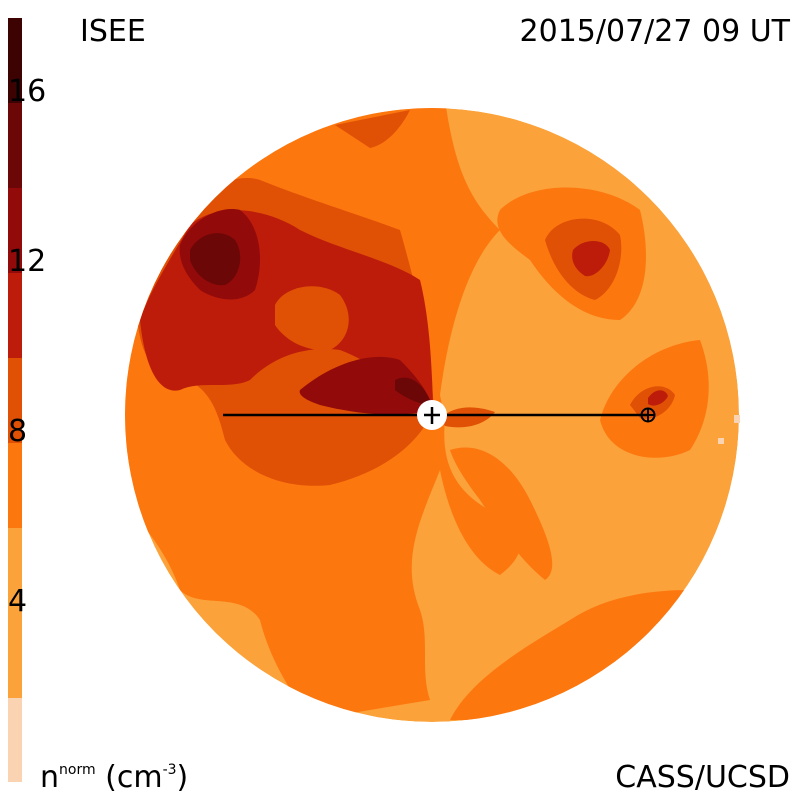  What do you see at coordinates (467, 417) in the screenshot?
I see `density-region-level4-center` at bounding box center [467, 417].